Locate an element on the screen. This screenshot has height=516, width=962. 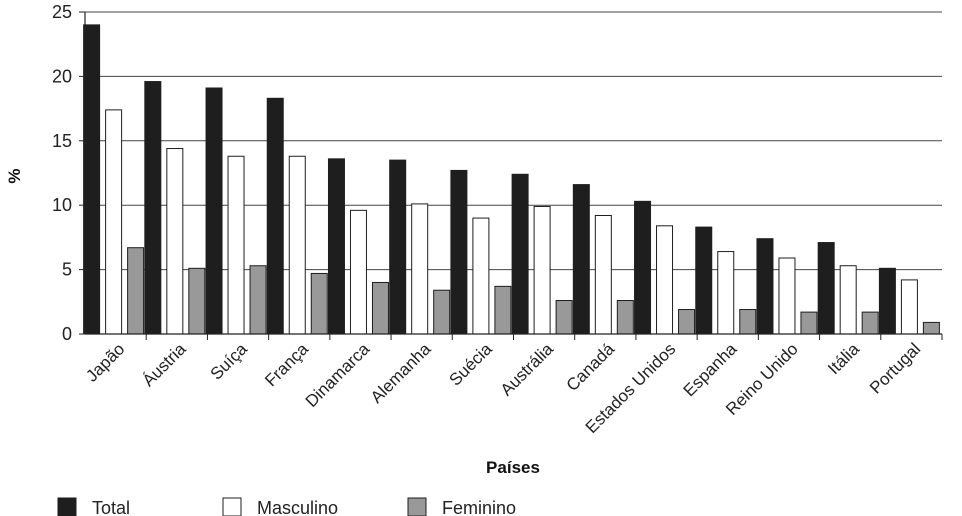
legend-swatch-masculino is located at coordinates (232, 506).